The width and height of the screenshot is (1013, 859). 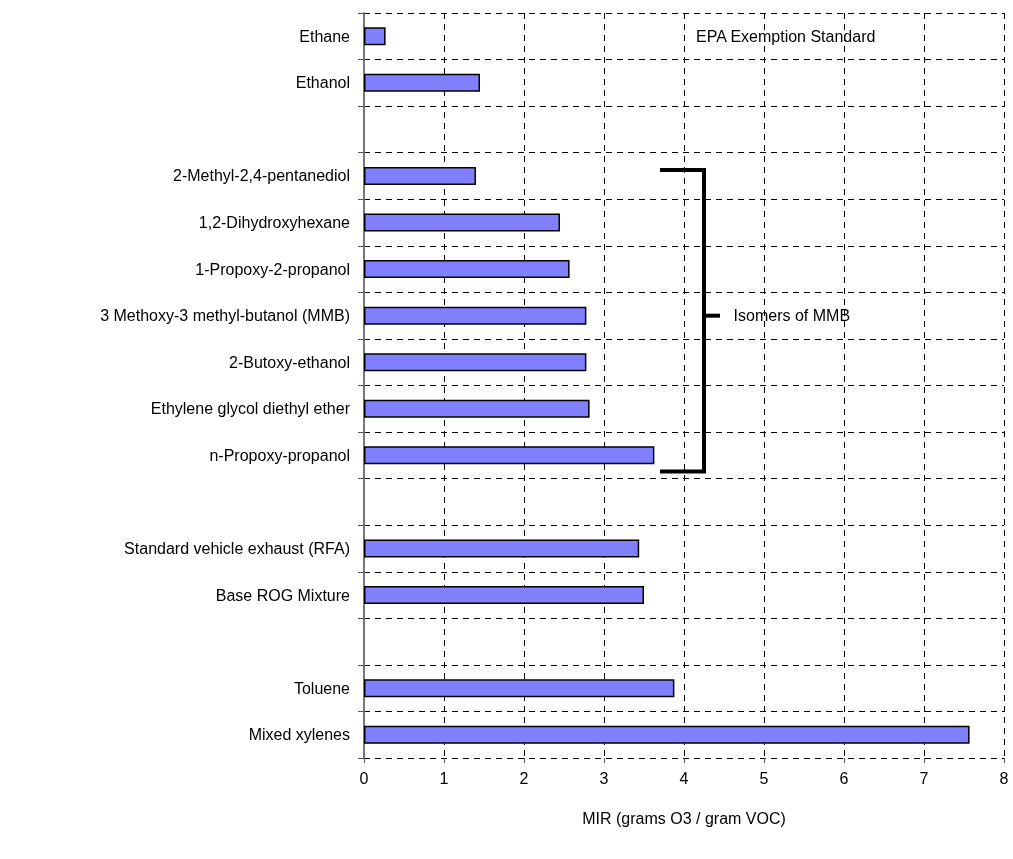 I want to click on x-axis-title: MIR (grams O3 / gram VOC), so click(x=684, y=818).